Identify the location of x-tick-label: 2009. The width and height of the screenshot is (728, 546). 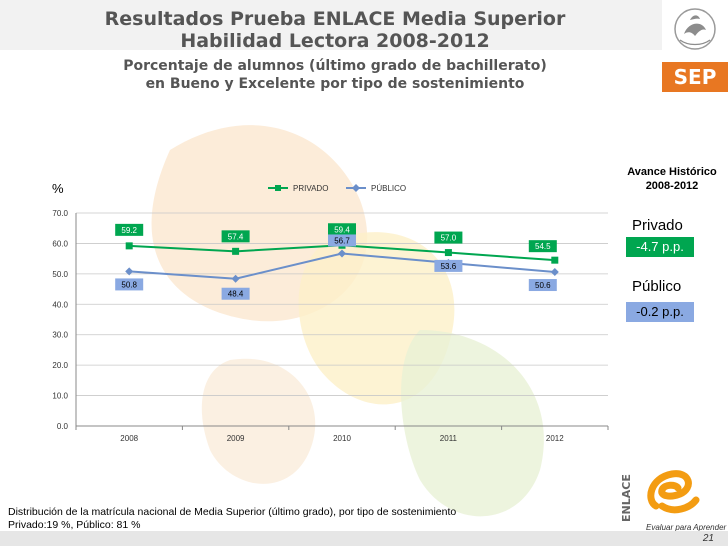
(236, 438).